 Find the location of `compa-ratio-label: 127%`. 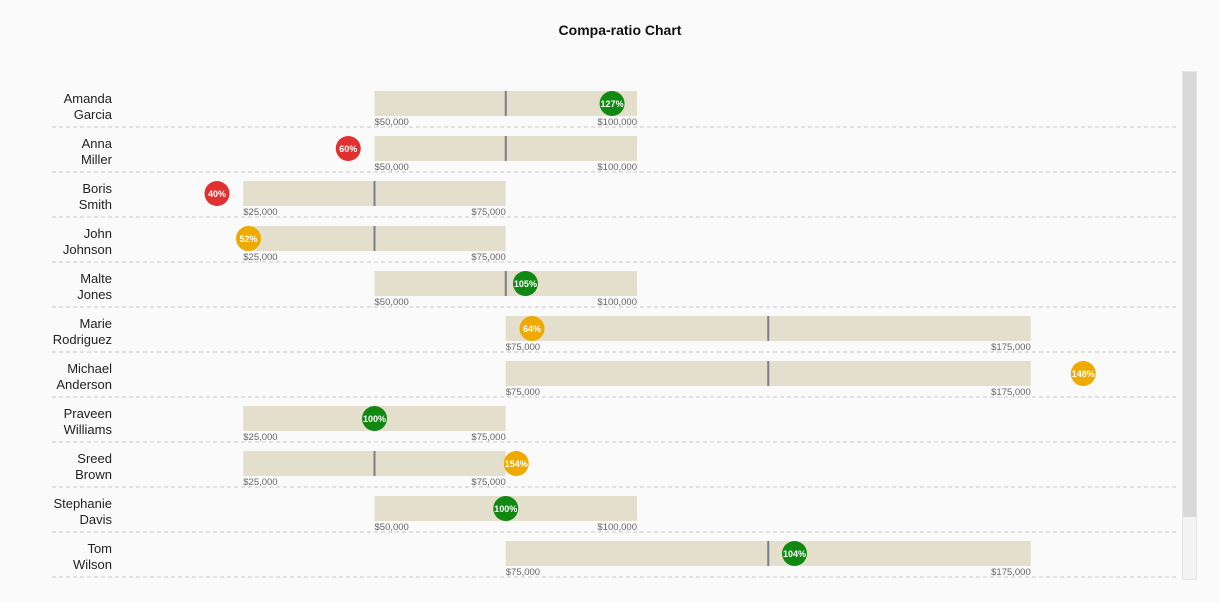

compa-ratio-label: 127% is located at coordinates (612, 104).